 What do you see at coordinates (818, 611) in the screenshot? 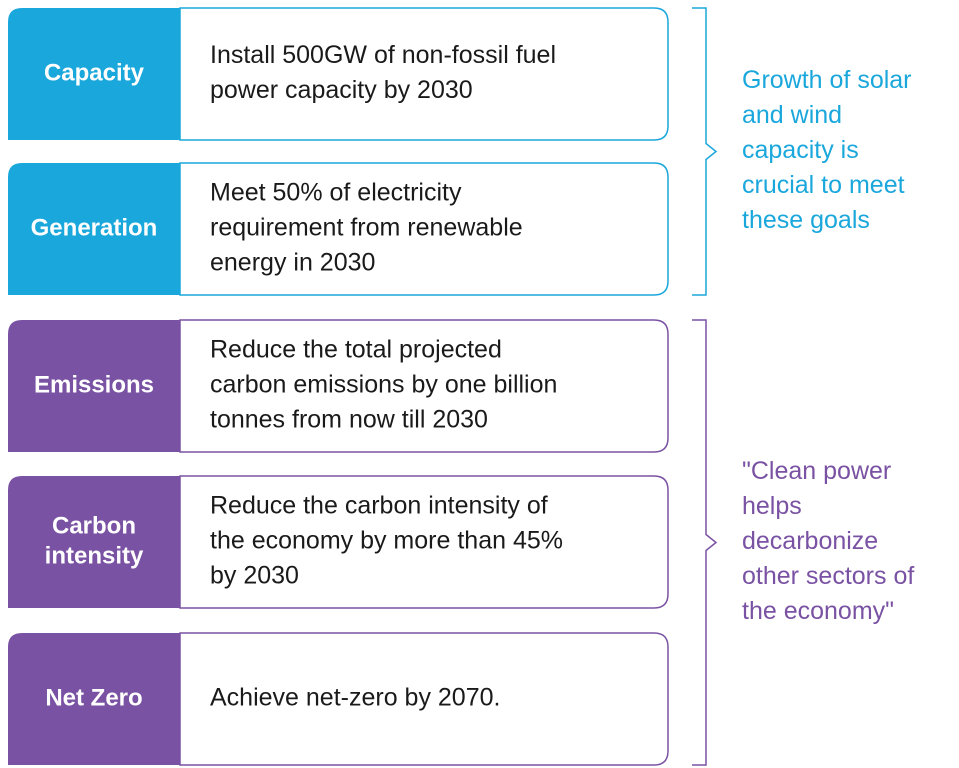
I see `group-note: the economy"` at bounding box center [818, 611].